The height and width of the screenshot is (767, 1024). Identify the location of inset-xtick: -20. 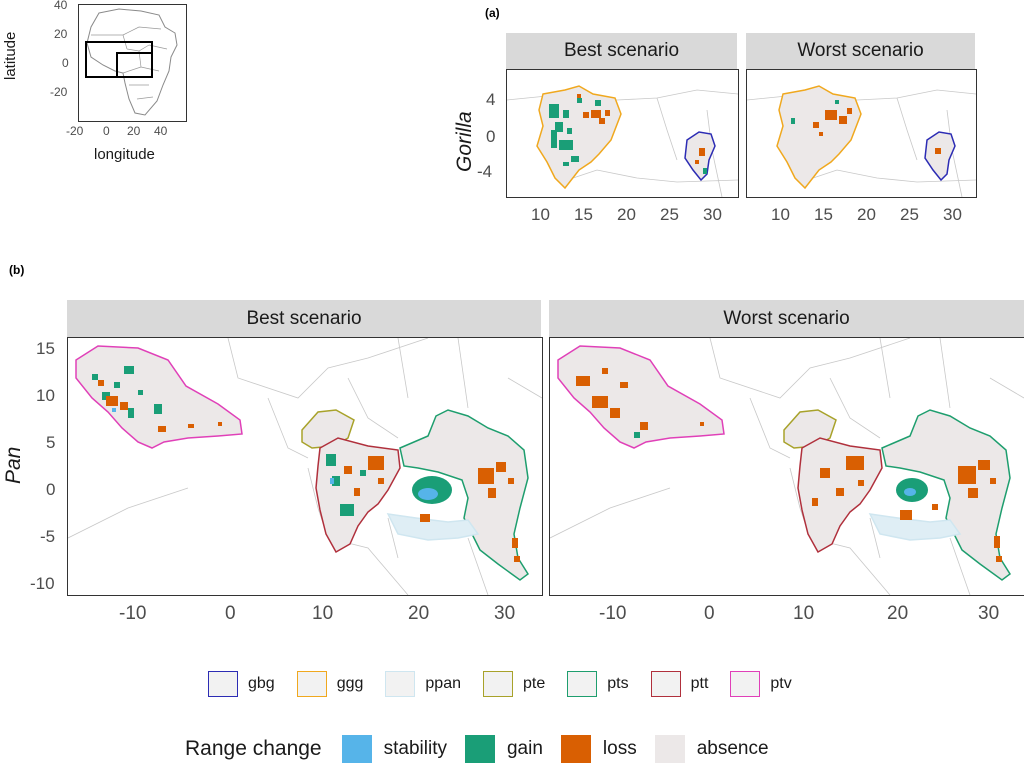
(75, 131).